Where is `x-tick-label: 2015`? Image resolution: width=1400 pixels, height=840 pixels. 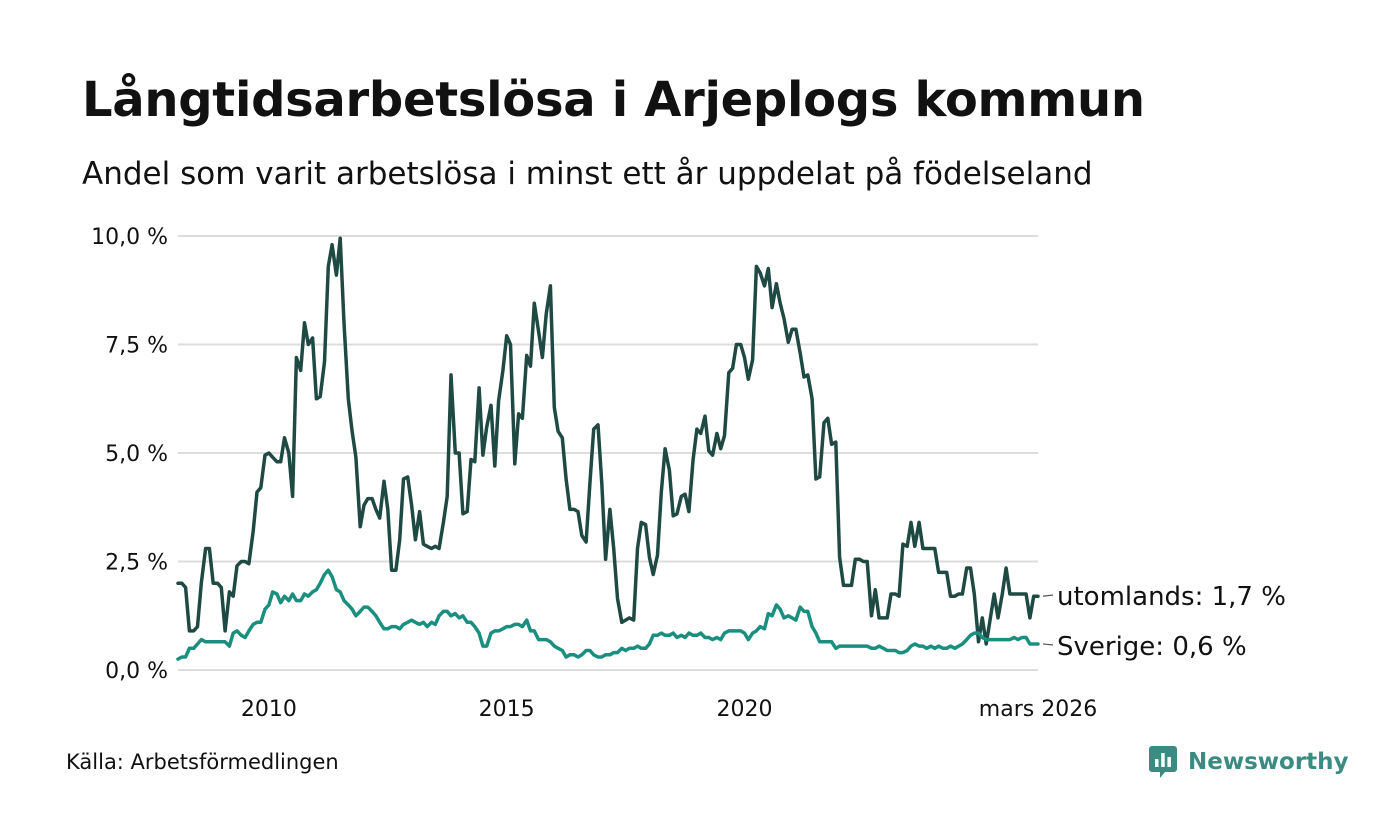 x-tick-label: 2015 is located at coordinates (507, 709).